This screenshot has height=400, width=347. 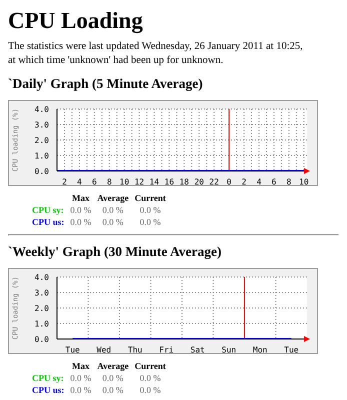 What do you see at coordinates (115, 252) in the screenshot?
I see `chart-title: `Weekly' Graph (30 Minute Average)` at bounding box center [115, 252].